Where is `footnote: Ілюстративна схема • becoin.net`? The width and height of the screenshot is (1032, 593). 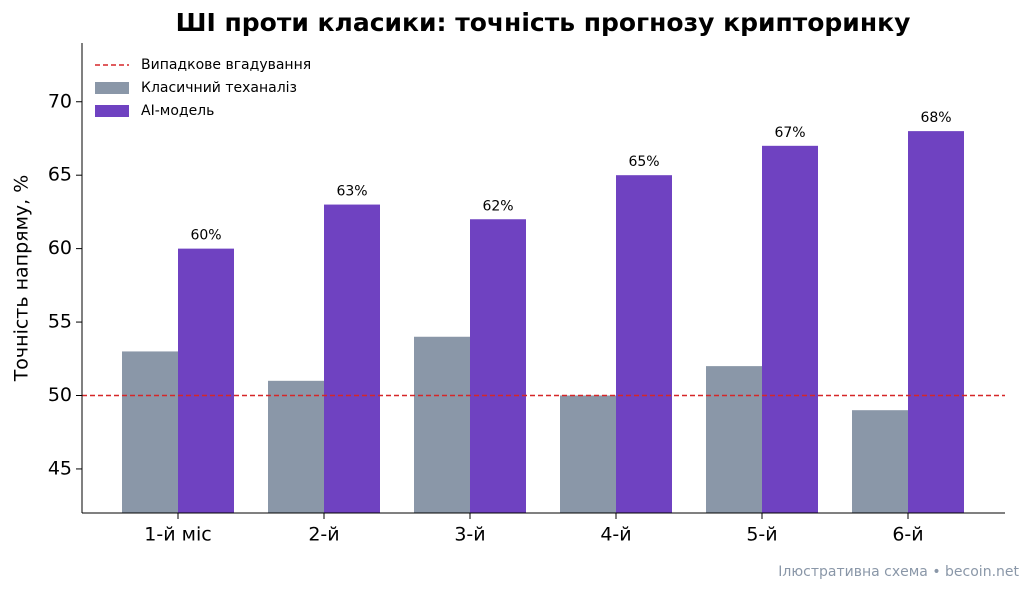
footnote: Ілюстративна схема • becoin.net is located at coordinates (898, 572).